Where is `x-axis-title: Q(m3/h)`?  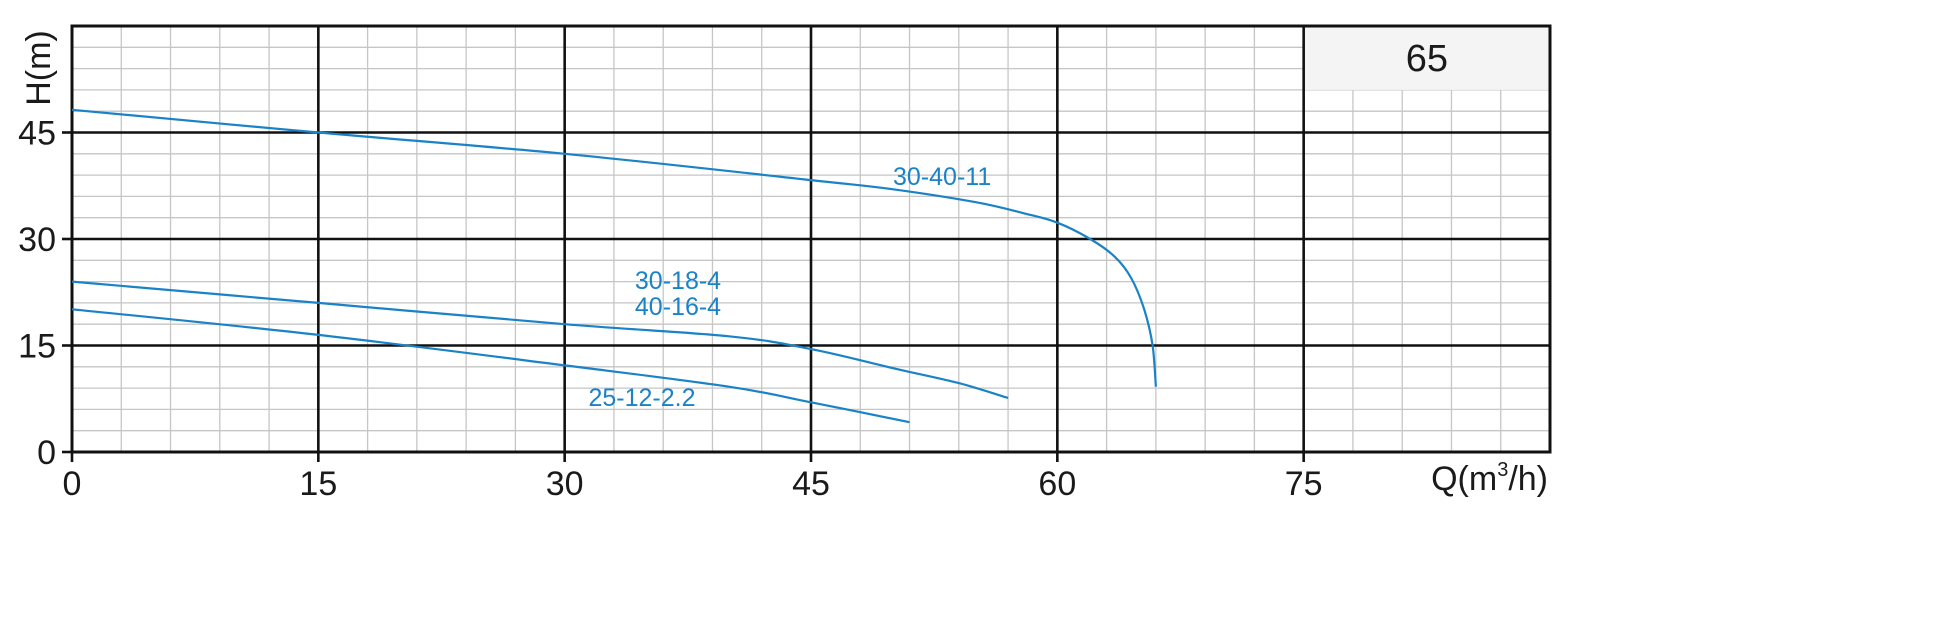 x-axis-title: Q(m3/h) is located at coordinates (1489, 478).